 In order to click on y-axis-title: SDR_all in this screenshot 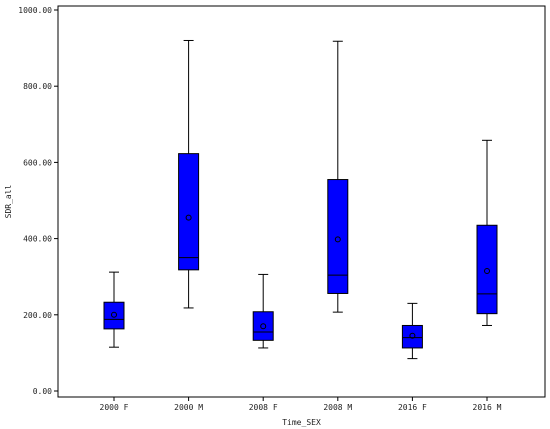, I will do `click(8, 201)`.